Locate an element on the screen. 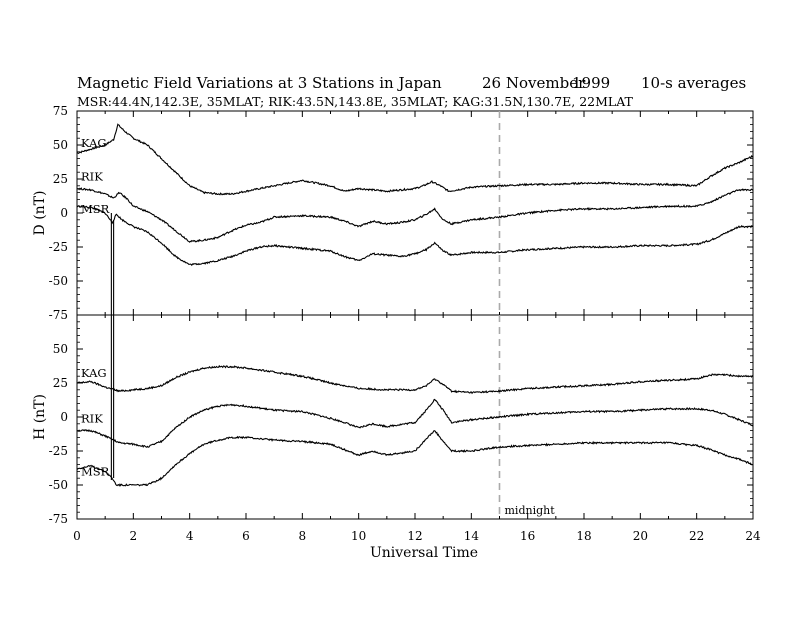 The width and height of the screenshot is (792, 617). x-tick-label: 4 is located at coordinates (190, 536).